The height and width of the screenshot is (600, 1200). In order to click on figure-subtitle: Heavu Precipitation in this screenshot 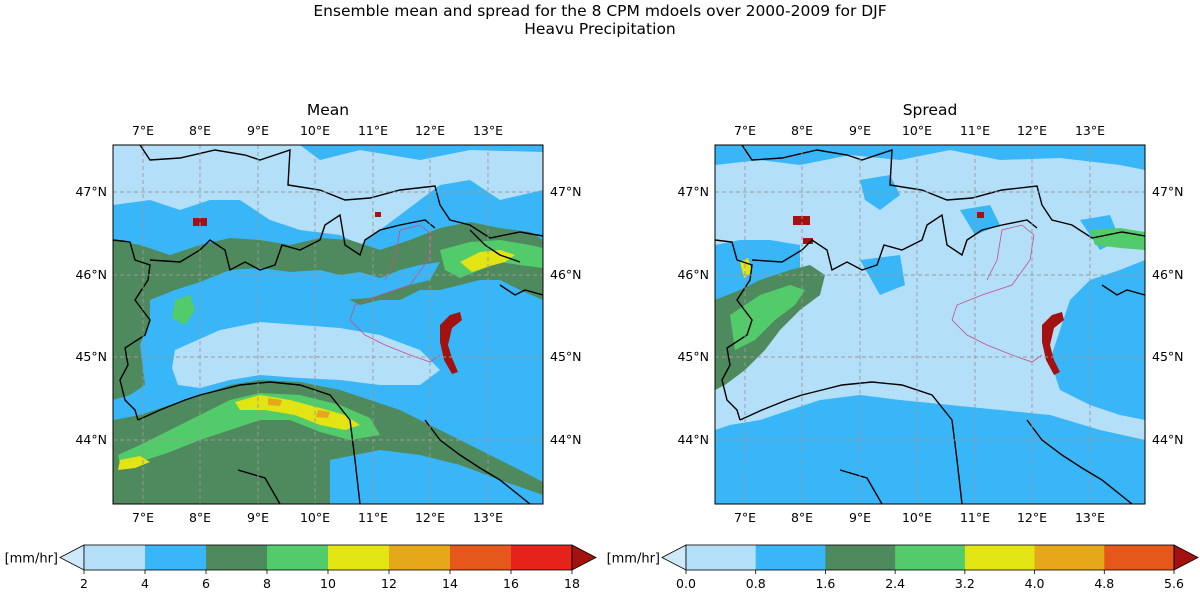, I will do `click(600, 29)`.